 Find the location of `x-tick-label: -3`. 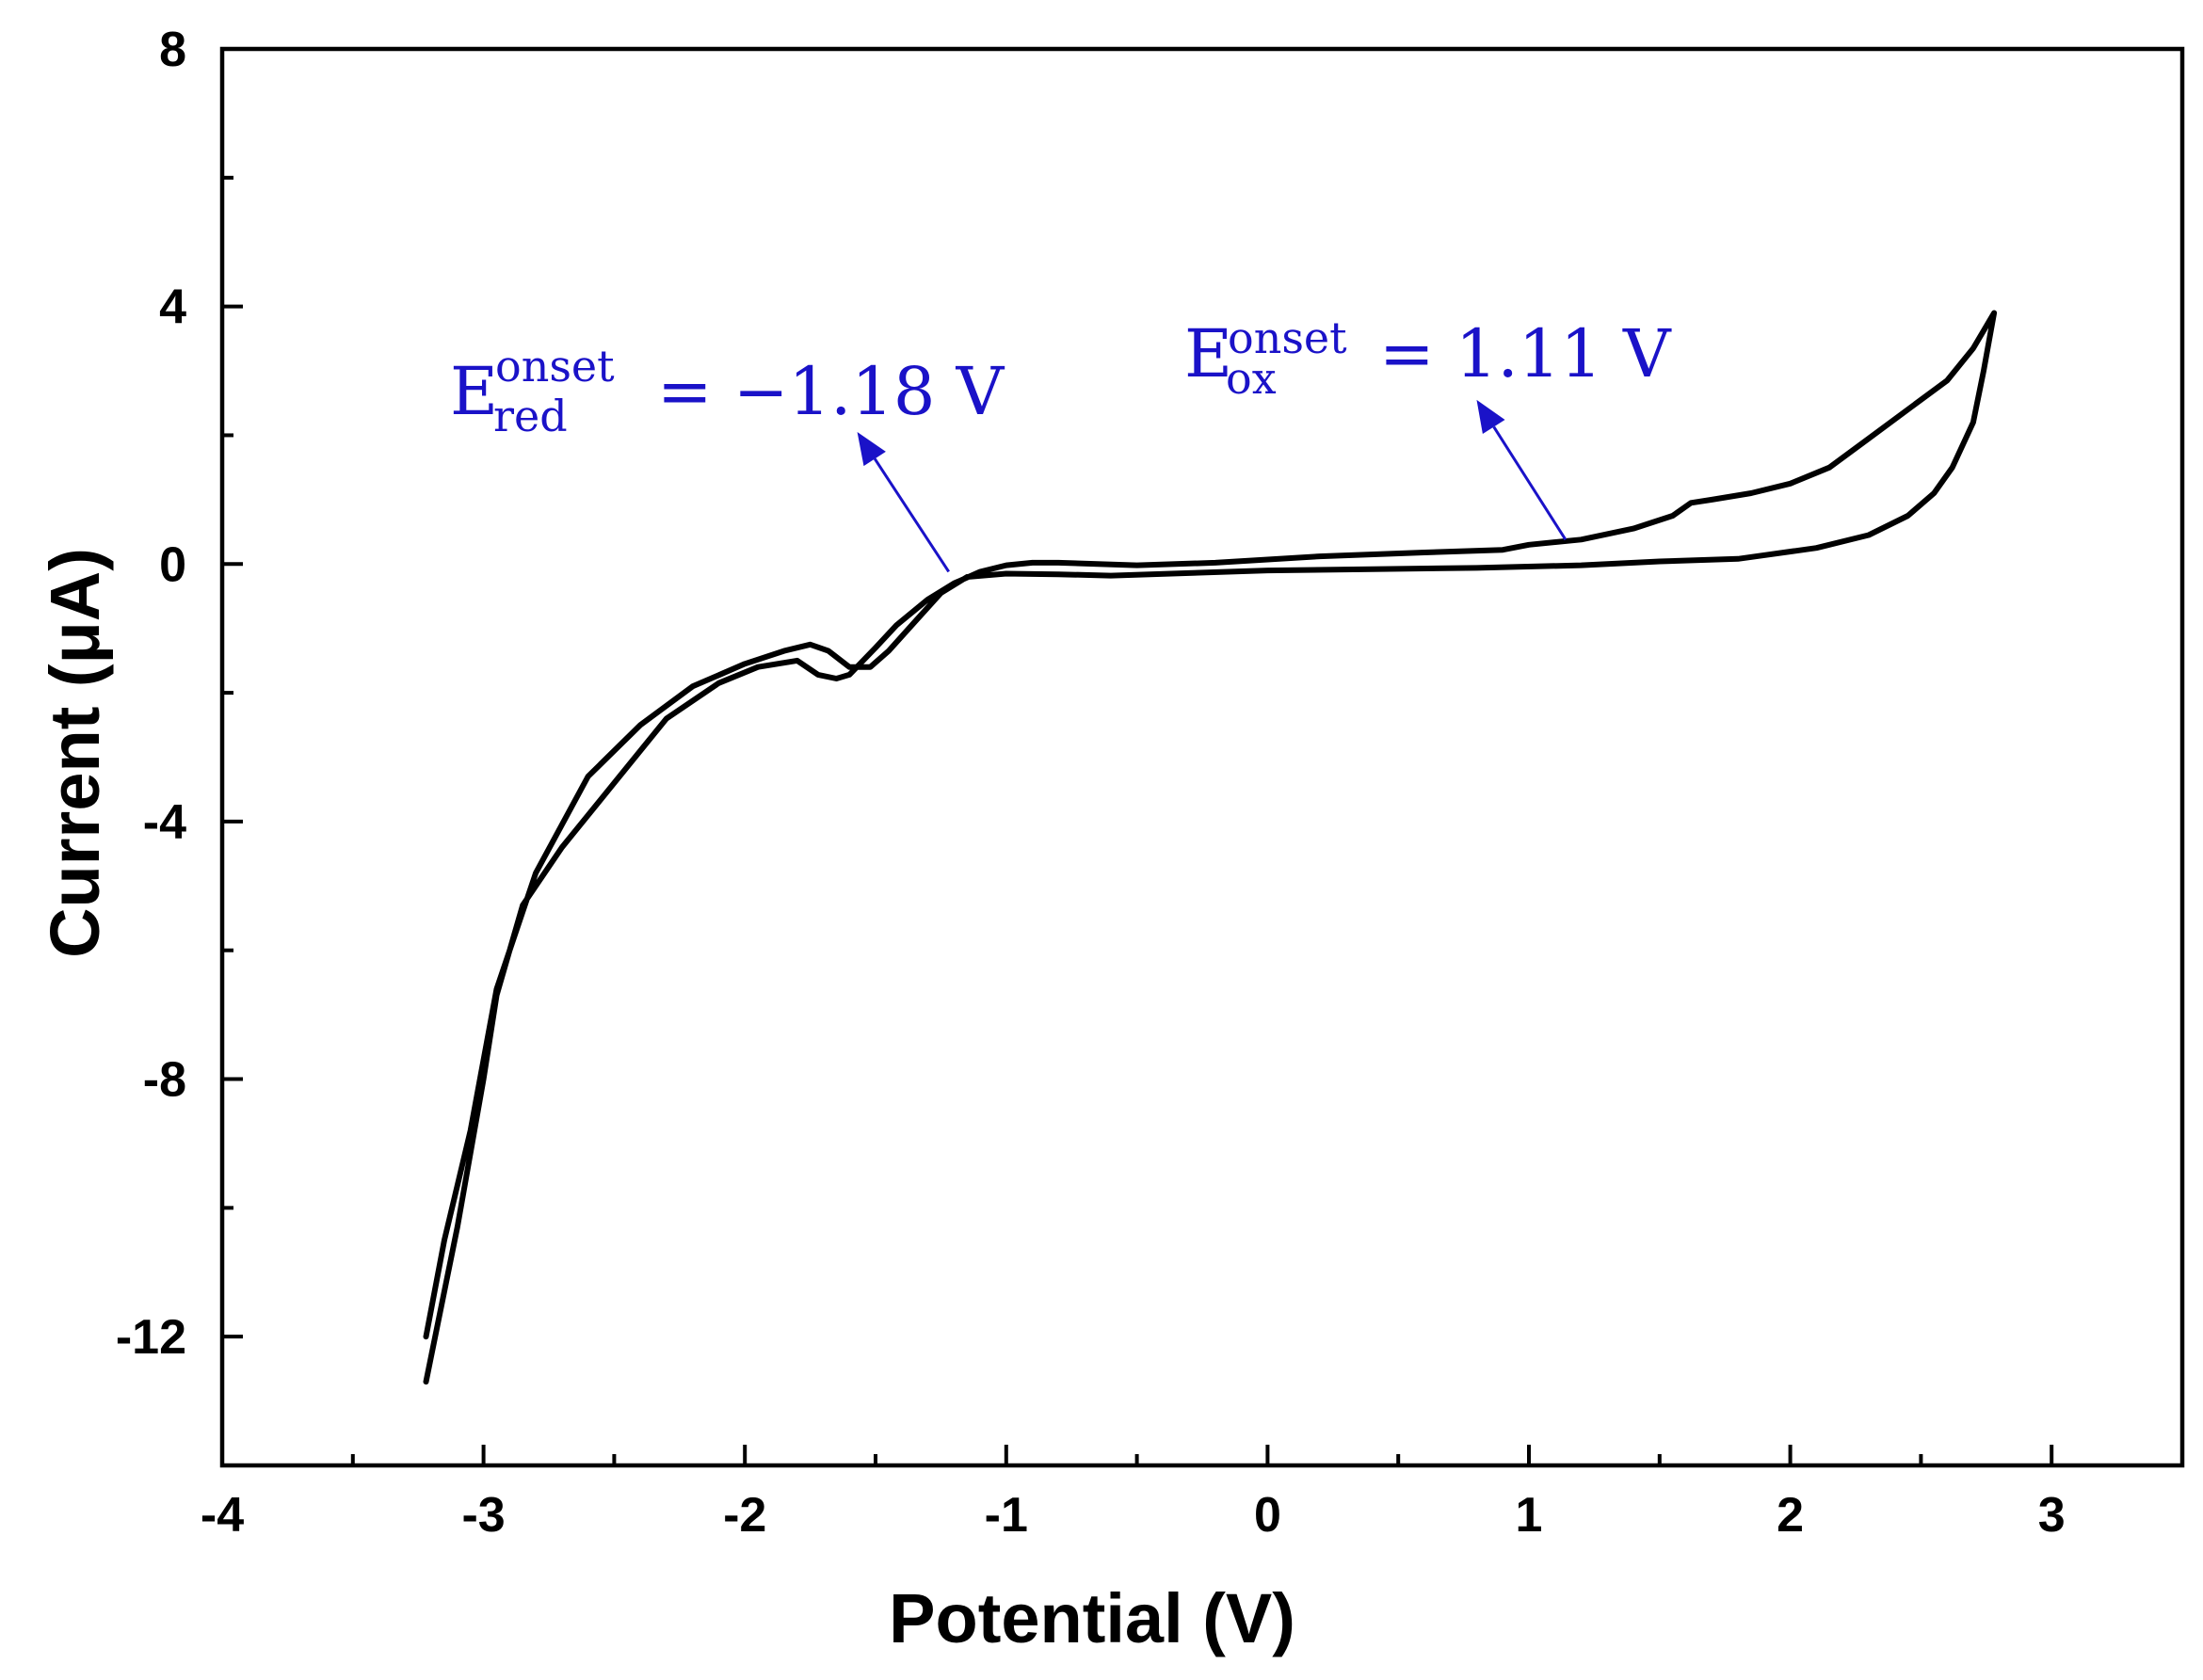

x-tick-label: -3 is located at coordinates (483, 1515).